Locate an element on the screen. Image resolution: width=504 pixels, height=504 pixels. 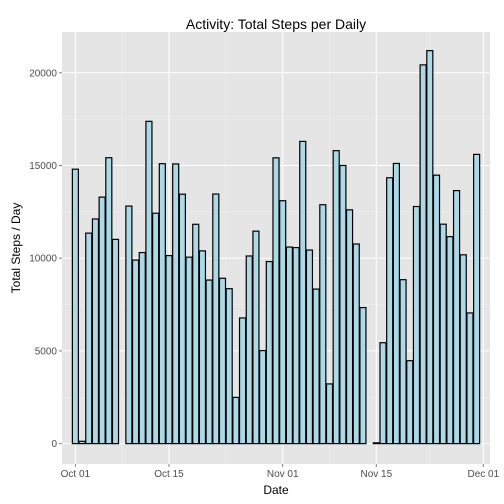
x-axis: Oct 01 Oct 15 Nov 01 Nov 15 Dec 01 is located at coordinates (280, 472).